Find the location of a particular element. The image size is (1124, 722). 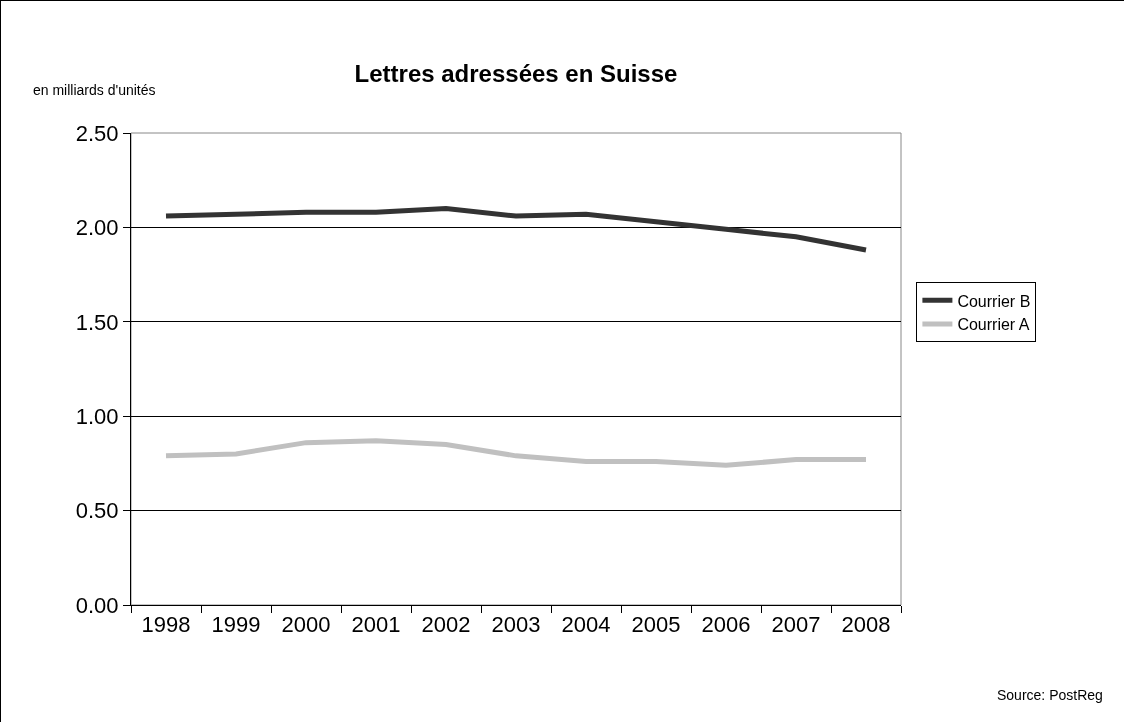

x-tick-label: 2003 is located at coordinates (516, 625).